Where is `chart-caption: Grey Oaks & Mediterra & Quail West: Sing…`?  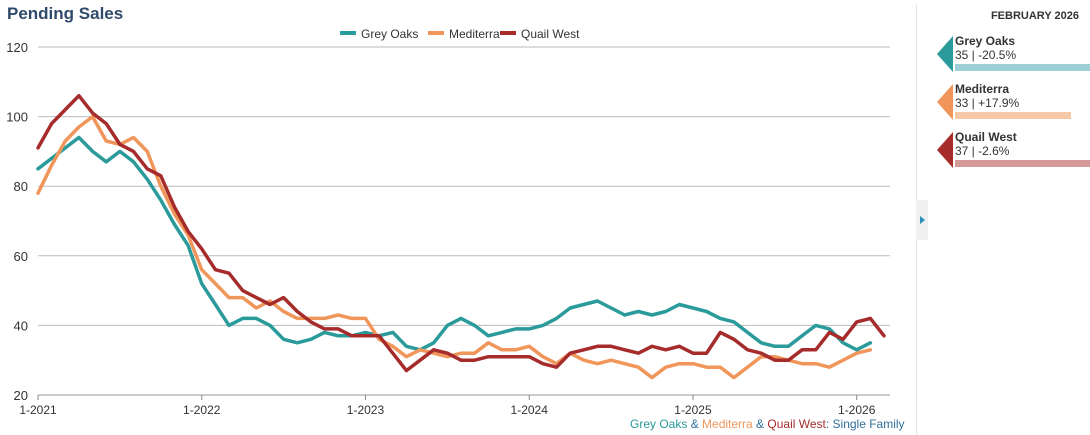
chart-caption: Grey Oaks & Mediterra & Quail West: Sing… is located at coordinates (767, 424).